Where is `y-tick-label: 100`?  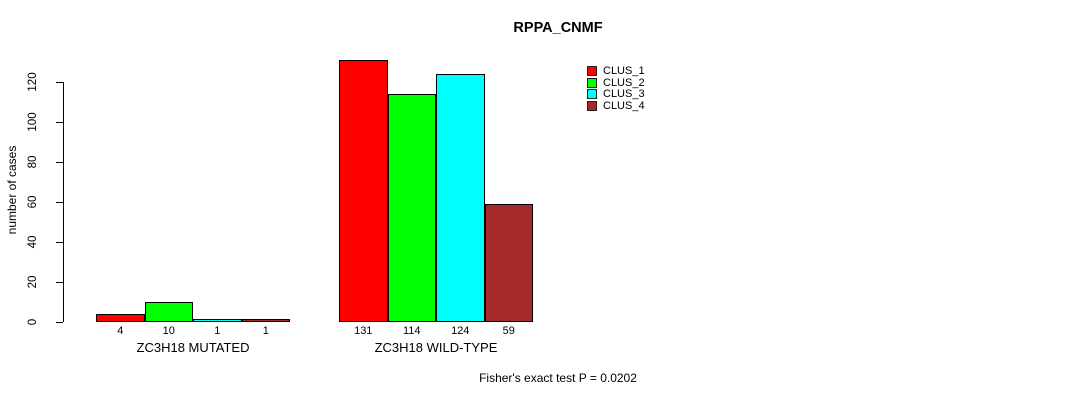 y-tick-label: 100 is located at coordinates (33, 122).